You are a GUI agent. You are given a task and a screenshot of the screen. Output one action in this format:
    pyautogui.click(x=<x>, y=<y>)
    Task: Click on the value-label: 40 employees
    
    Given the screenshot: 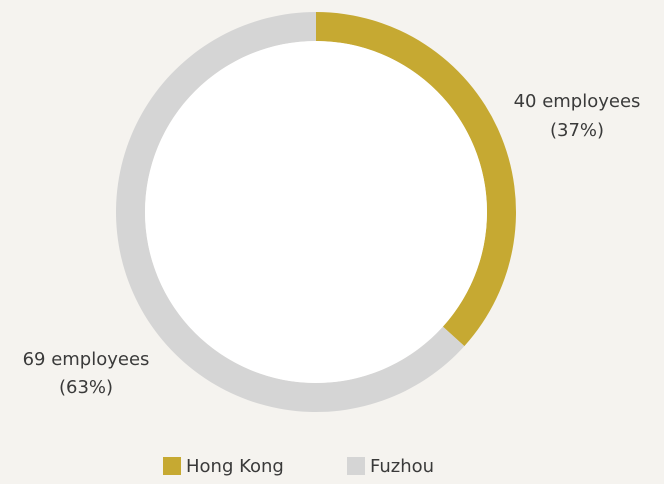 What is the action you would take?
    pyautogui.click(x=577, y=101)
    